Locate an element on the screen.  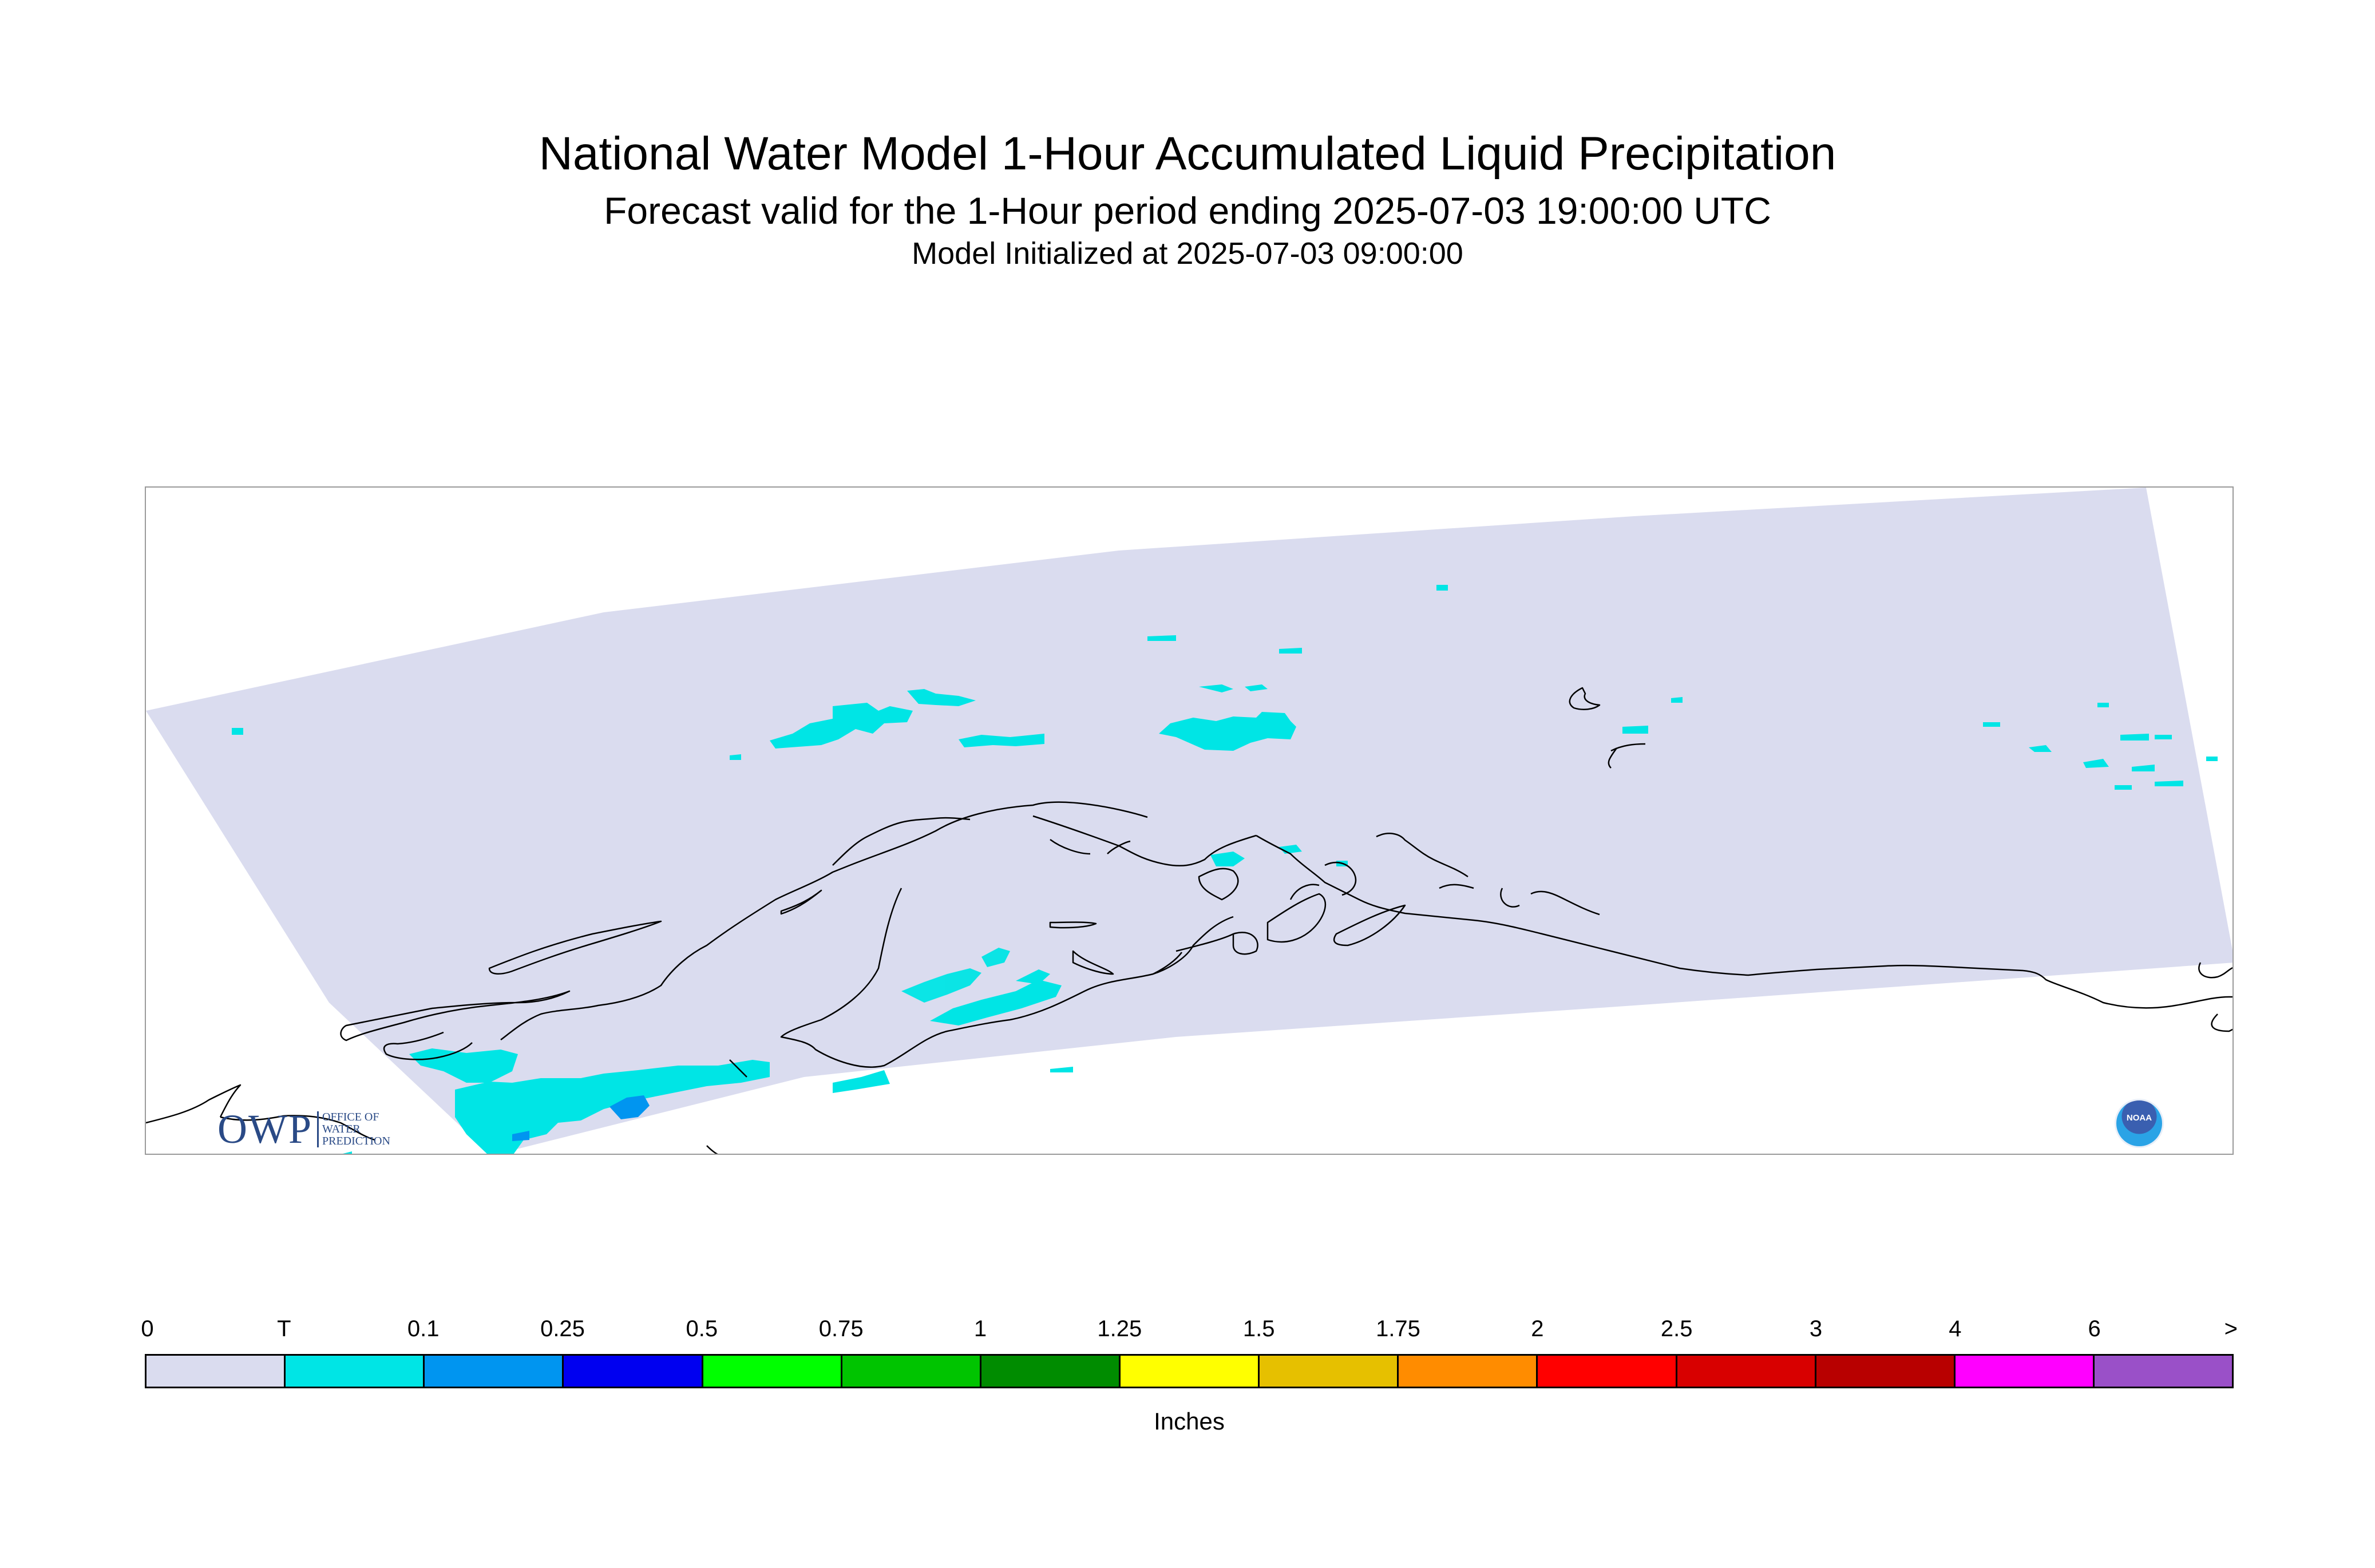
legend-tick-label: 1.5 is located at coordinates (1258, 1328).